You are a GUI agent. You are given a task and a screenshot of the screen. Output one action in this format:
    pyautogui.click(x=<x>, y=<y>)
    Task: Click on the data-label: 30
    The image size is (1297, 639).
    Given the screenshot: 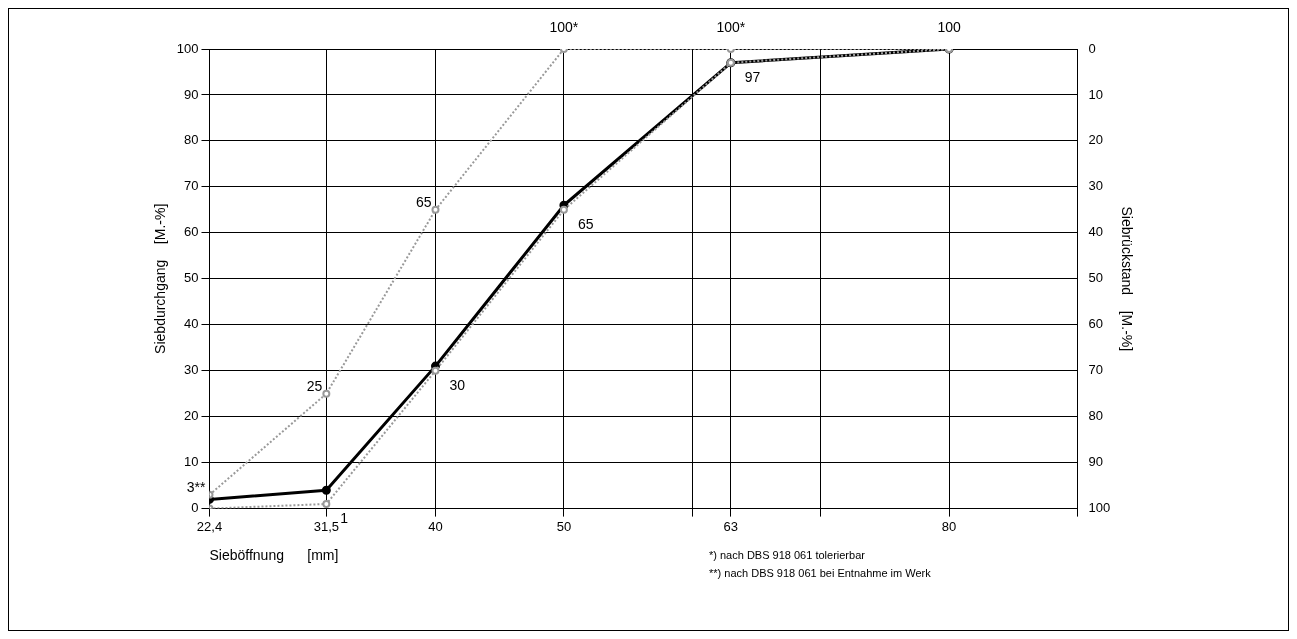 What is the action you would take?
    pyautogui.click(x=457, y=384)
    